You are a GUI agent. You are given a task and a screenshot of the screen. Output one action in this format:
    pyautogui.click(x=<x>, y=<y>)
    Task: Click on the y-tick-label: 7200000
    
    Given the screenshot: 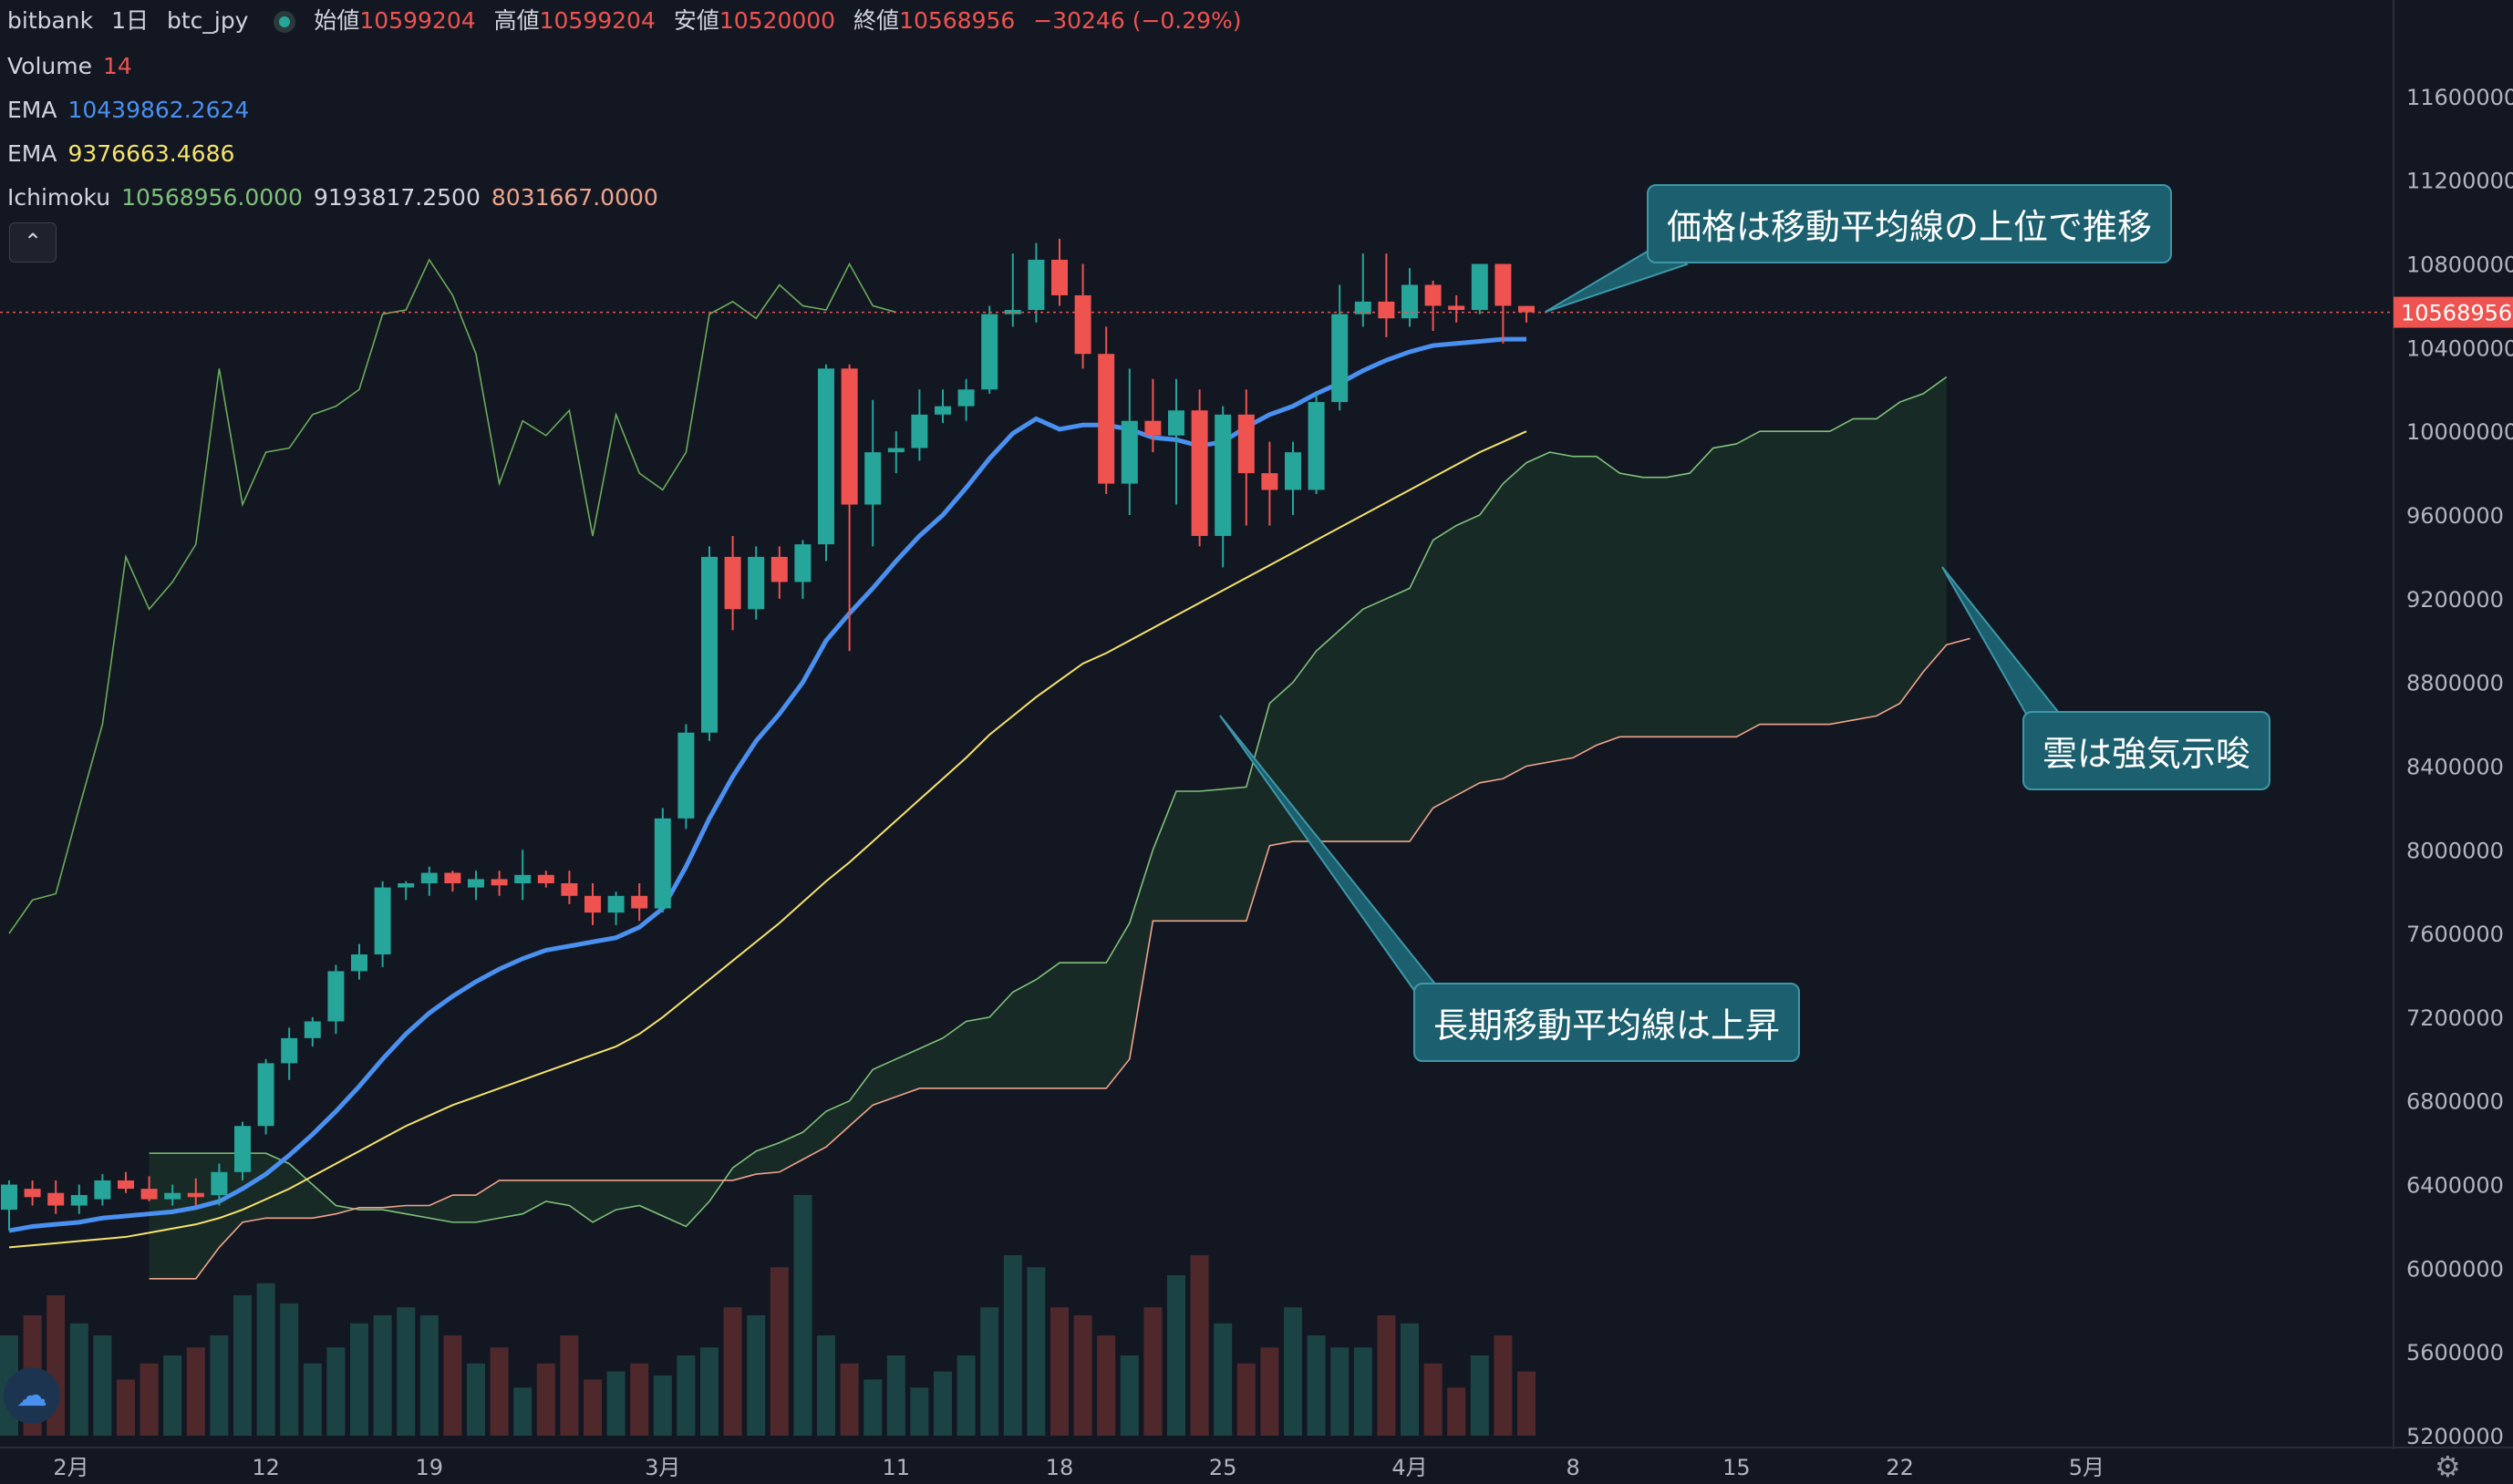 What is the action you would take?
    pyautogui.click(x=2455, y=1018)
    